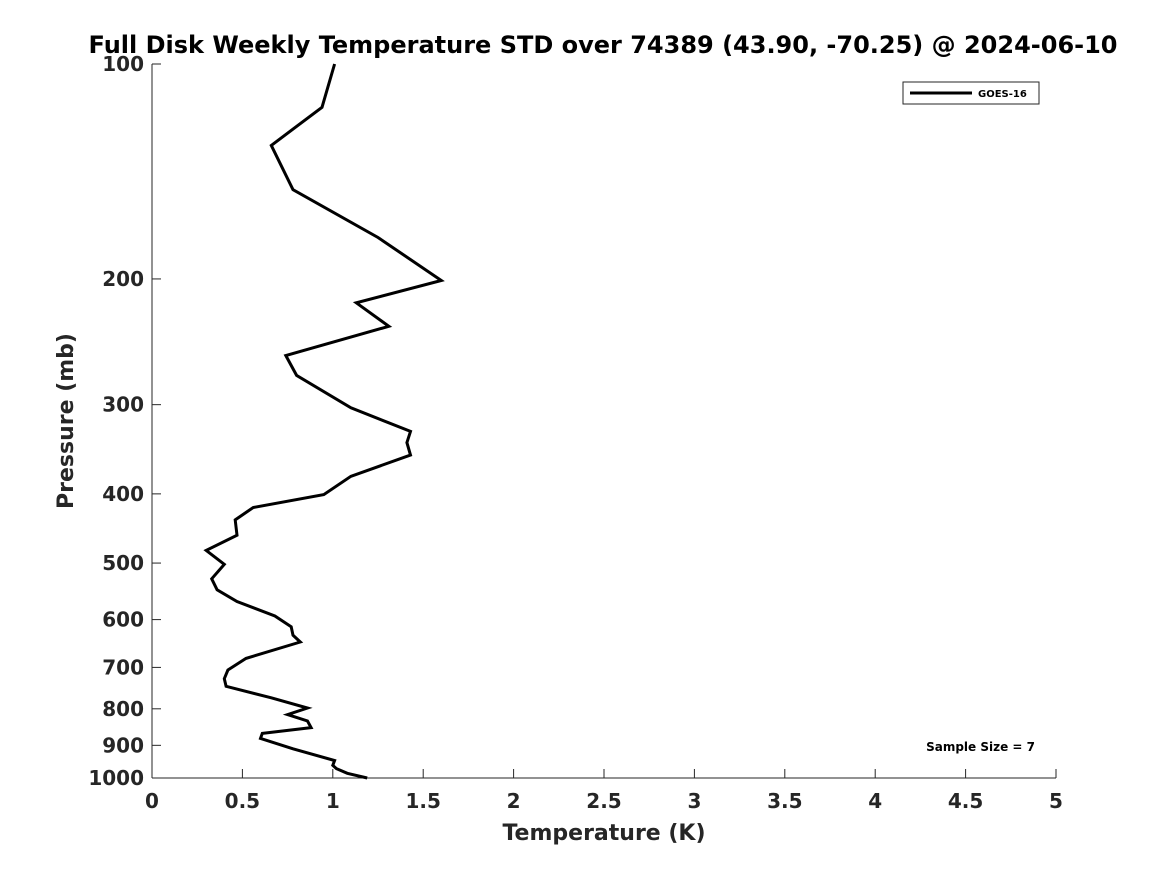  Describe the element at coordinates (242, 801) in the screenshot. I see `x-tick-label: 0.5` at that location.